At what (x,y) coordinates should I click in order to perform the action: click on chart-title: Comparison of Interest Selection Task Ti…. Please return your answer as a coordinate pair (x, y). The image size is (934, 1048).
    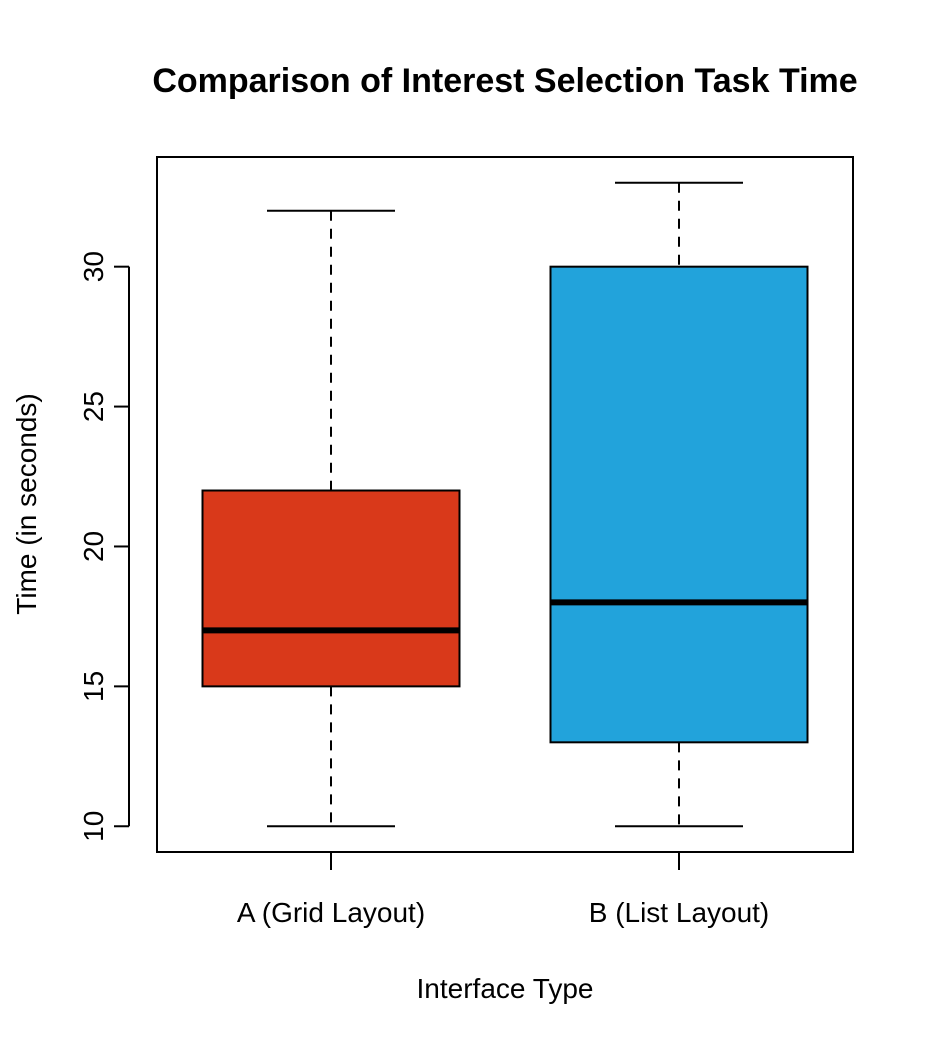
    Looking at the image, I should click on (504, 81).